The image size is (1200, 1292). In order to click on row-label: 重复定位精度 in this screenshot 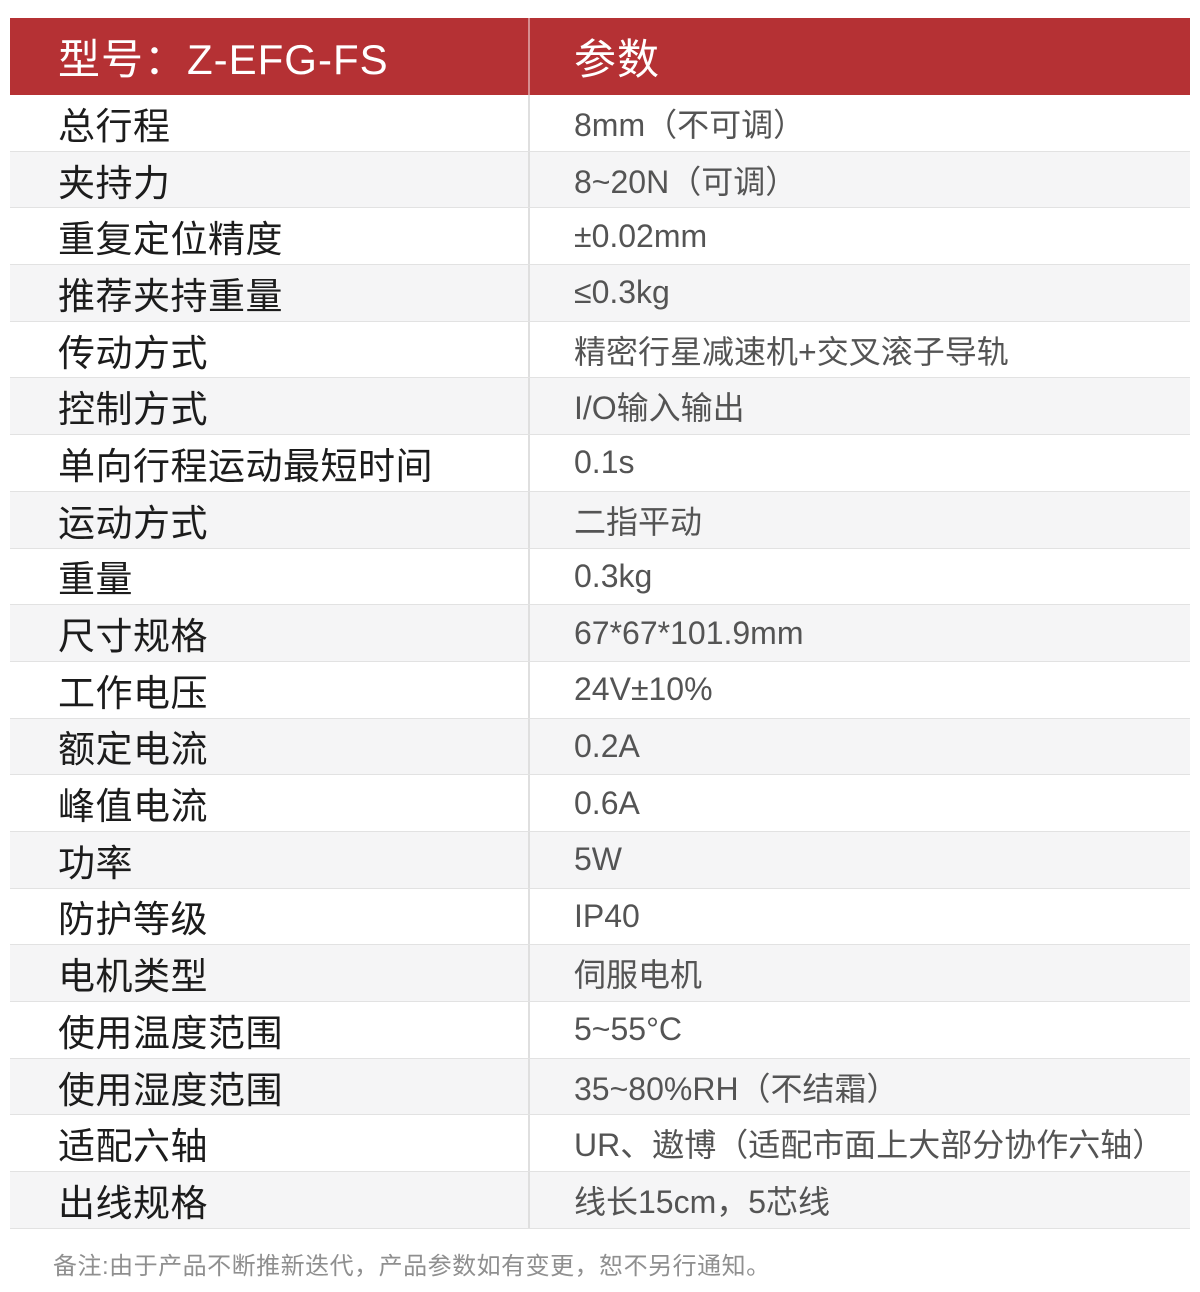, I will do `click(170, 240)`.